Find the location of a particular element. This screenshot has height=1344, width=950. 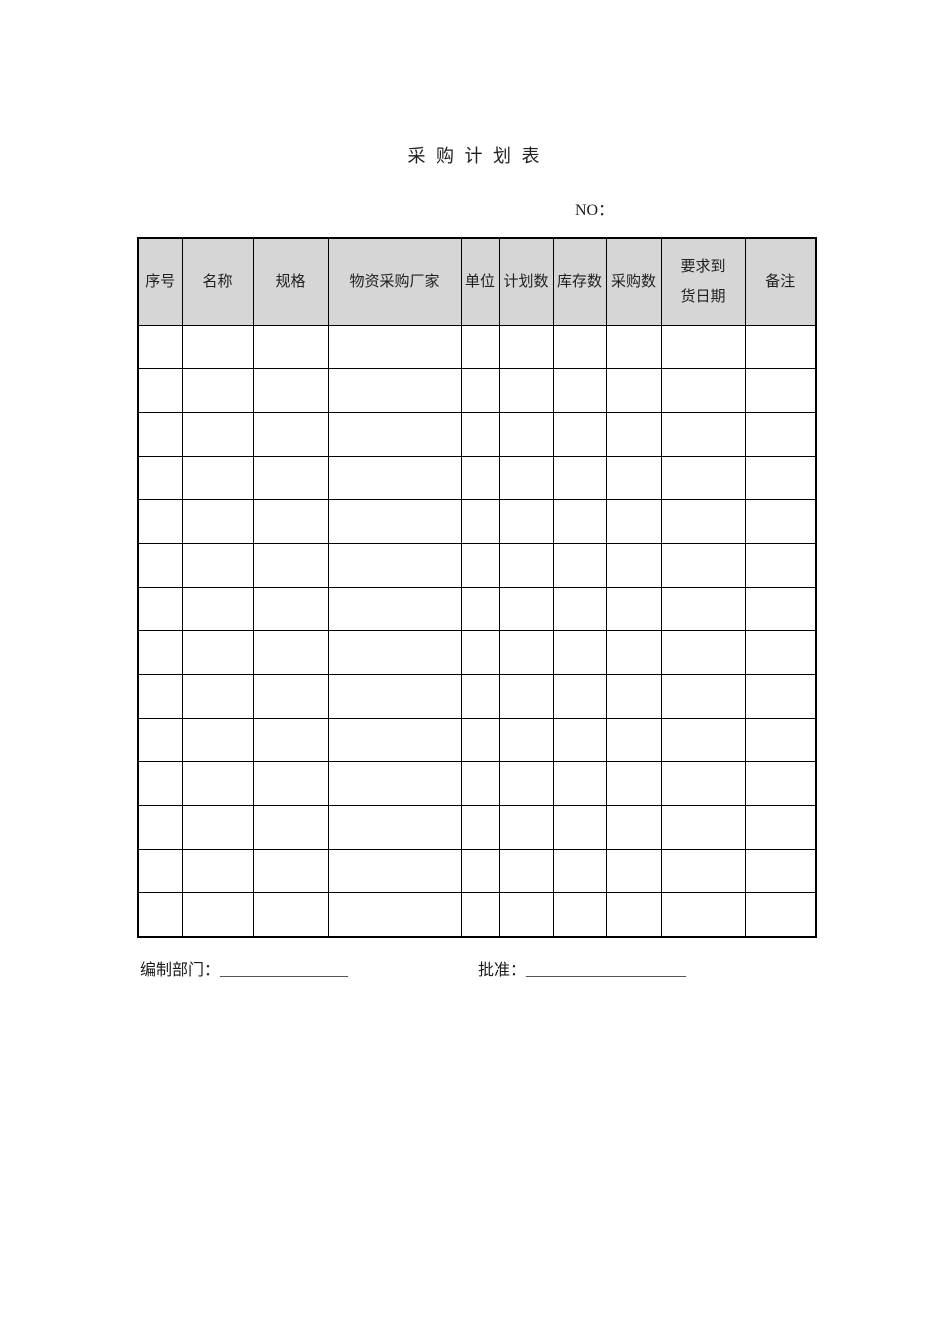

prepared-by-blank-field: ________________ is located at coordinates (284, 970).